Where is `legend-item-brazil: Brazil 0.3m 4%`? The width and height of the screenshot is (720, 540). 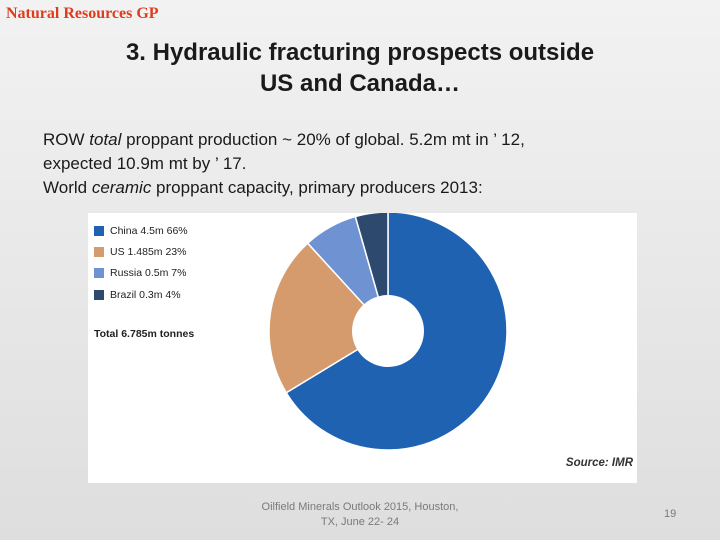
legend-item-brazil: Brazil 0.3m 4% is located at coordinates (141, 294).